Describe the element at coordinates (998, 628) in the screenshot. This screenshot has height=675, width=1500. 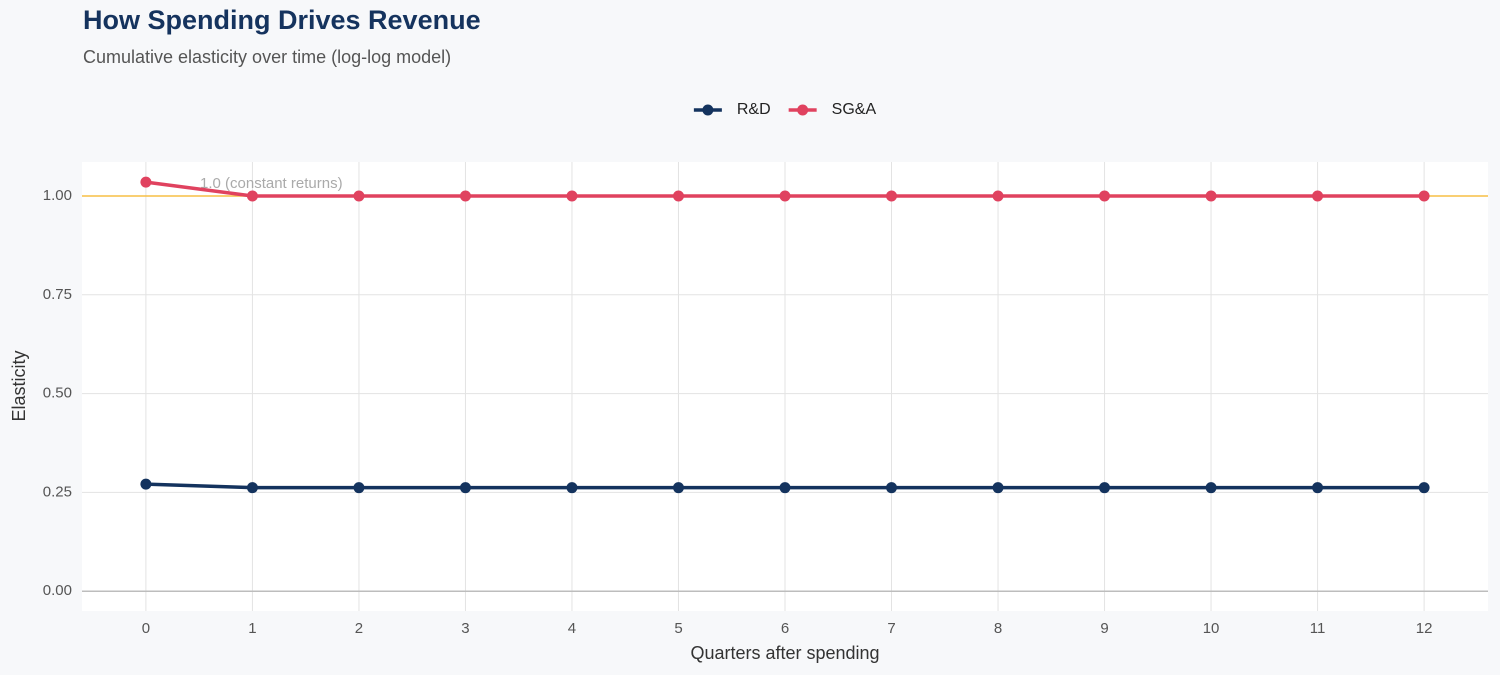
I see `x-tick-label: 8` at that location.